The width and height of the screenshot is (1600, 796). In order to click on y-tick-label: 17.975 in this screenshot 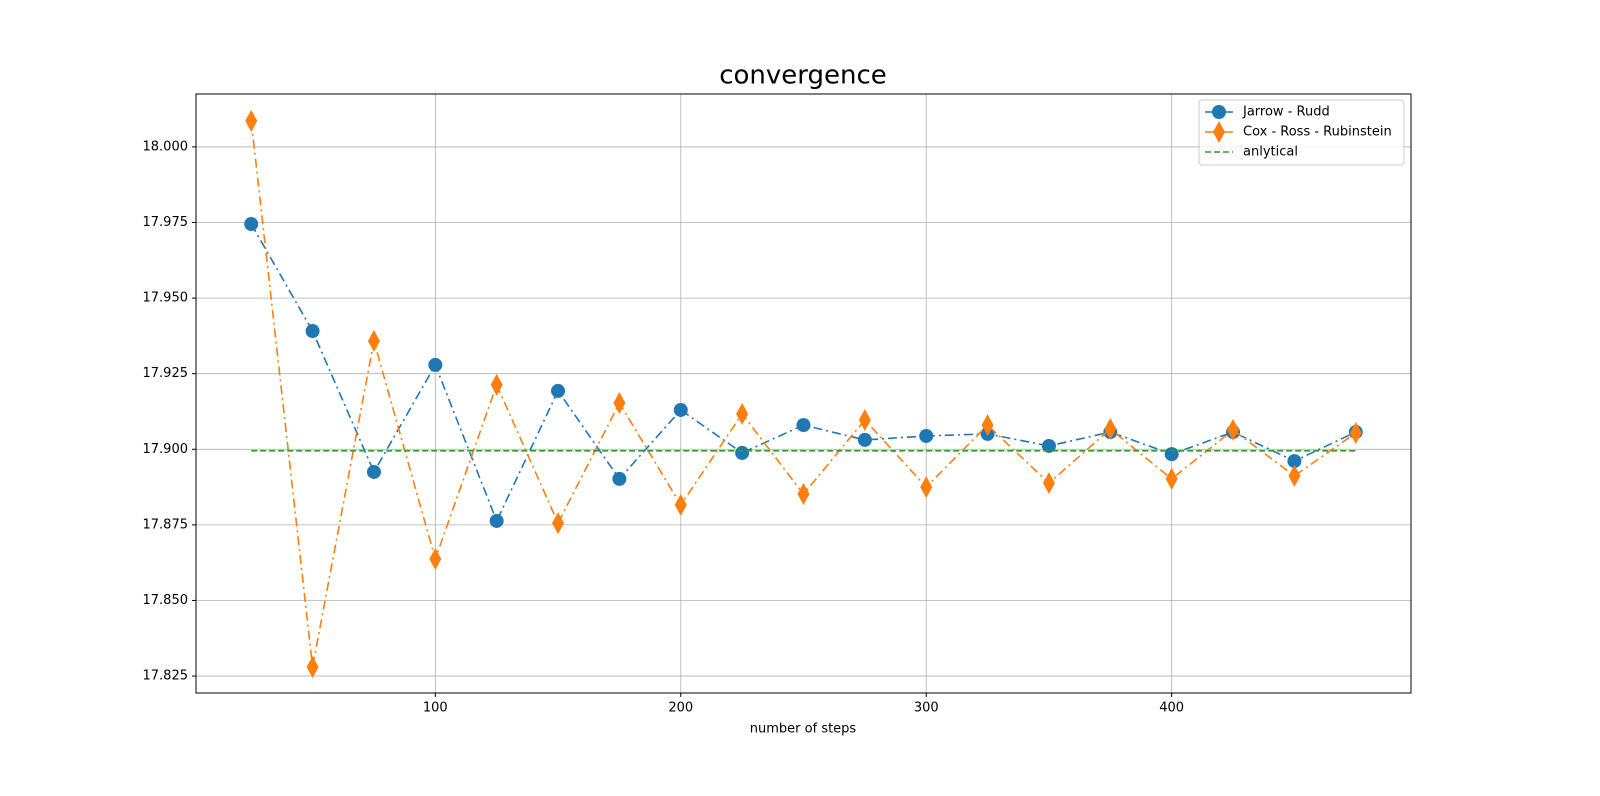, I will do `click(166, 222)`.